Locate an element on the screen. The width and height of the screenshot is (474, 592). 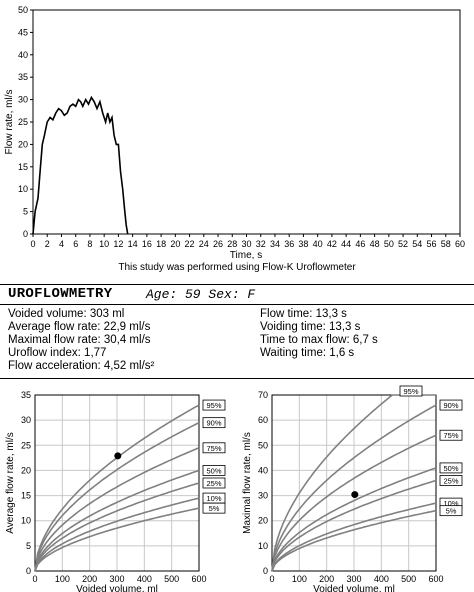
x-tick-label: 38 is located at coordinates (303, 244).